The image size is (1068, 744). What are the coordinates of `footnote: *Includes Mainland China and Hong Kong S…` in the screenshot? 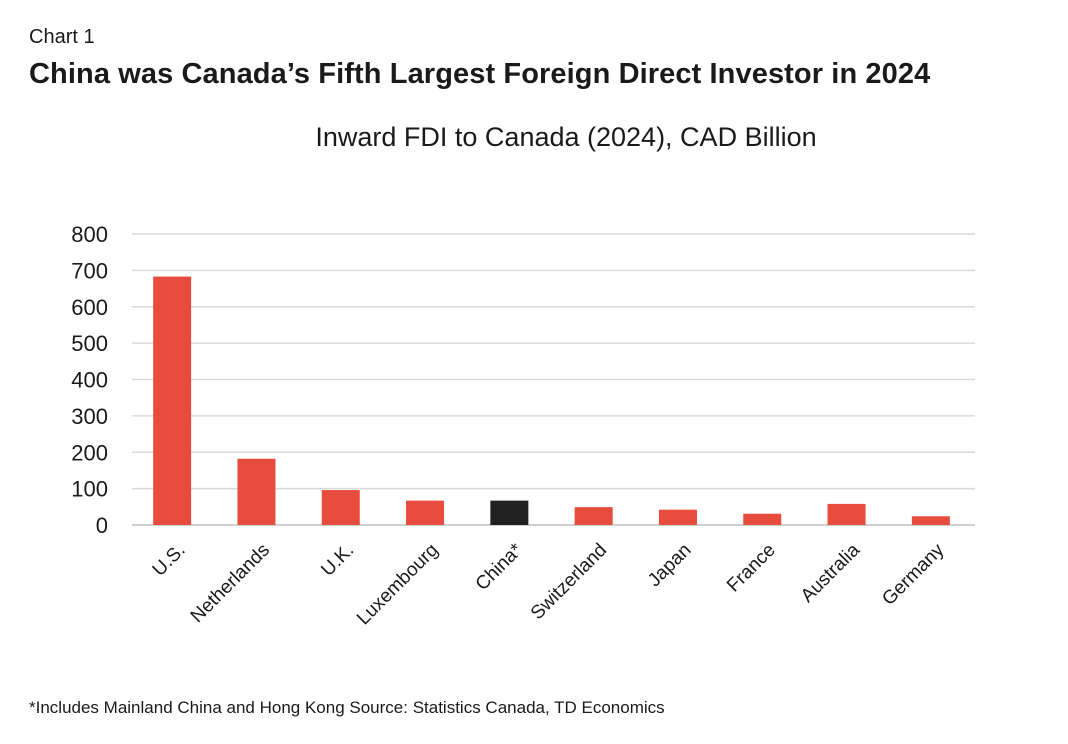 It's located at (347, 707).